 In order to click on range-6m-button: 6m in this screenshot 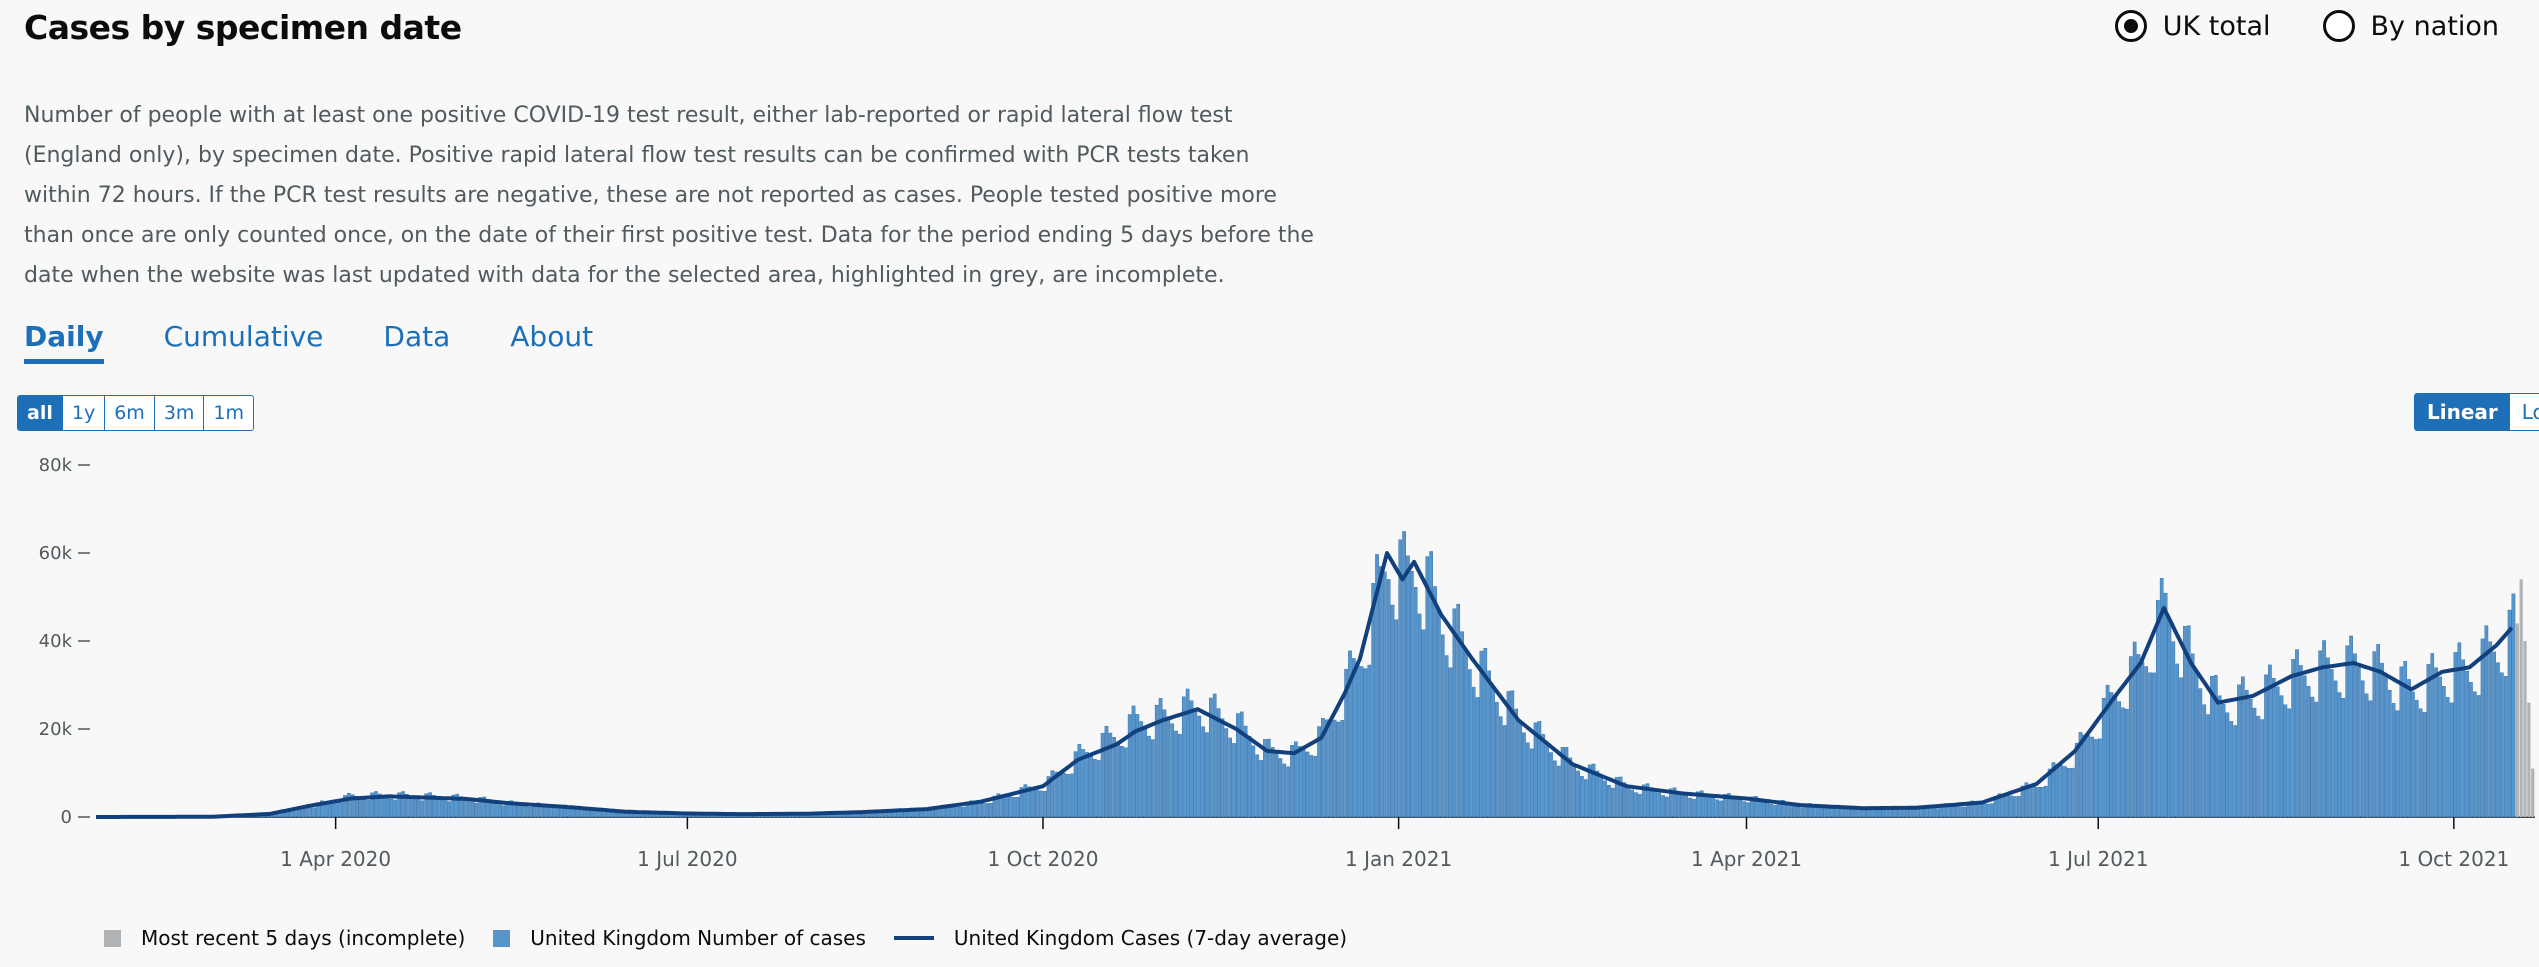, I will do `click(130, 413)`.